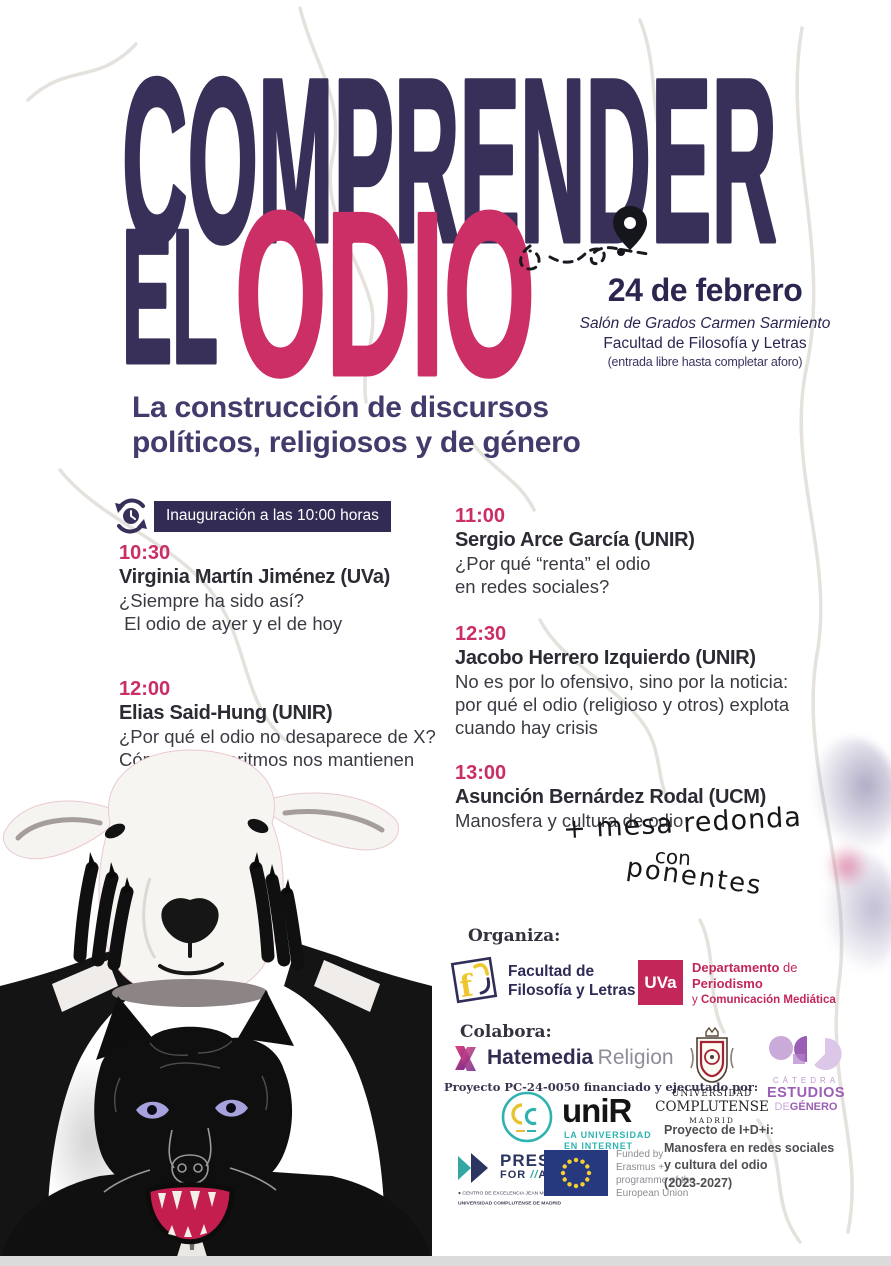  I want to click on bottom-edge-bar, so click(445, 1261).